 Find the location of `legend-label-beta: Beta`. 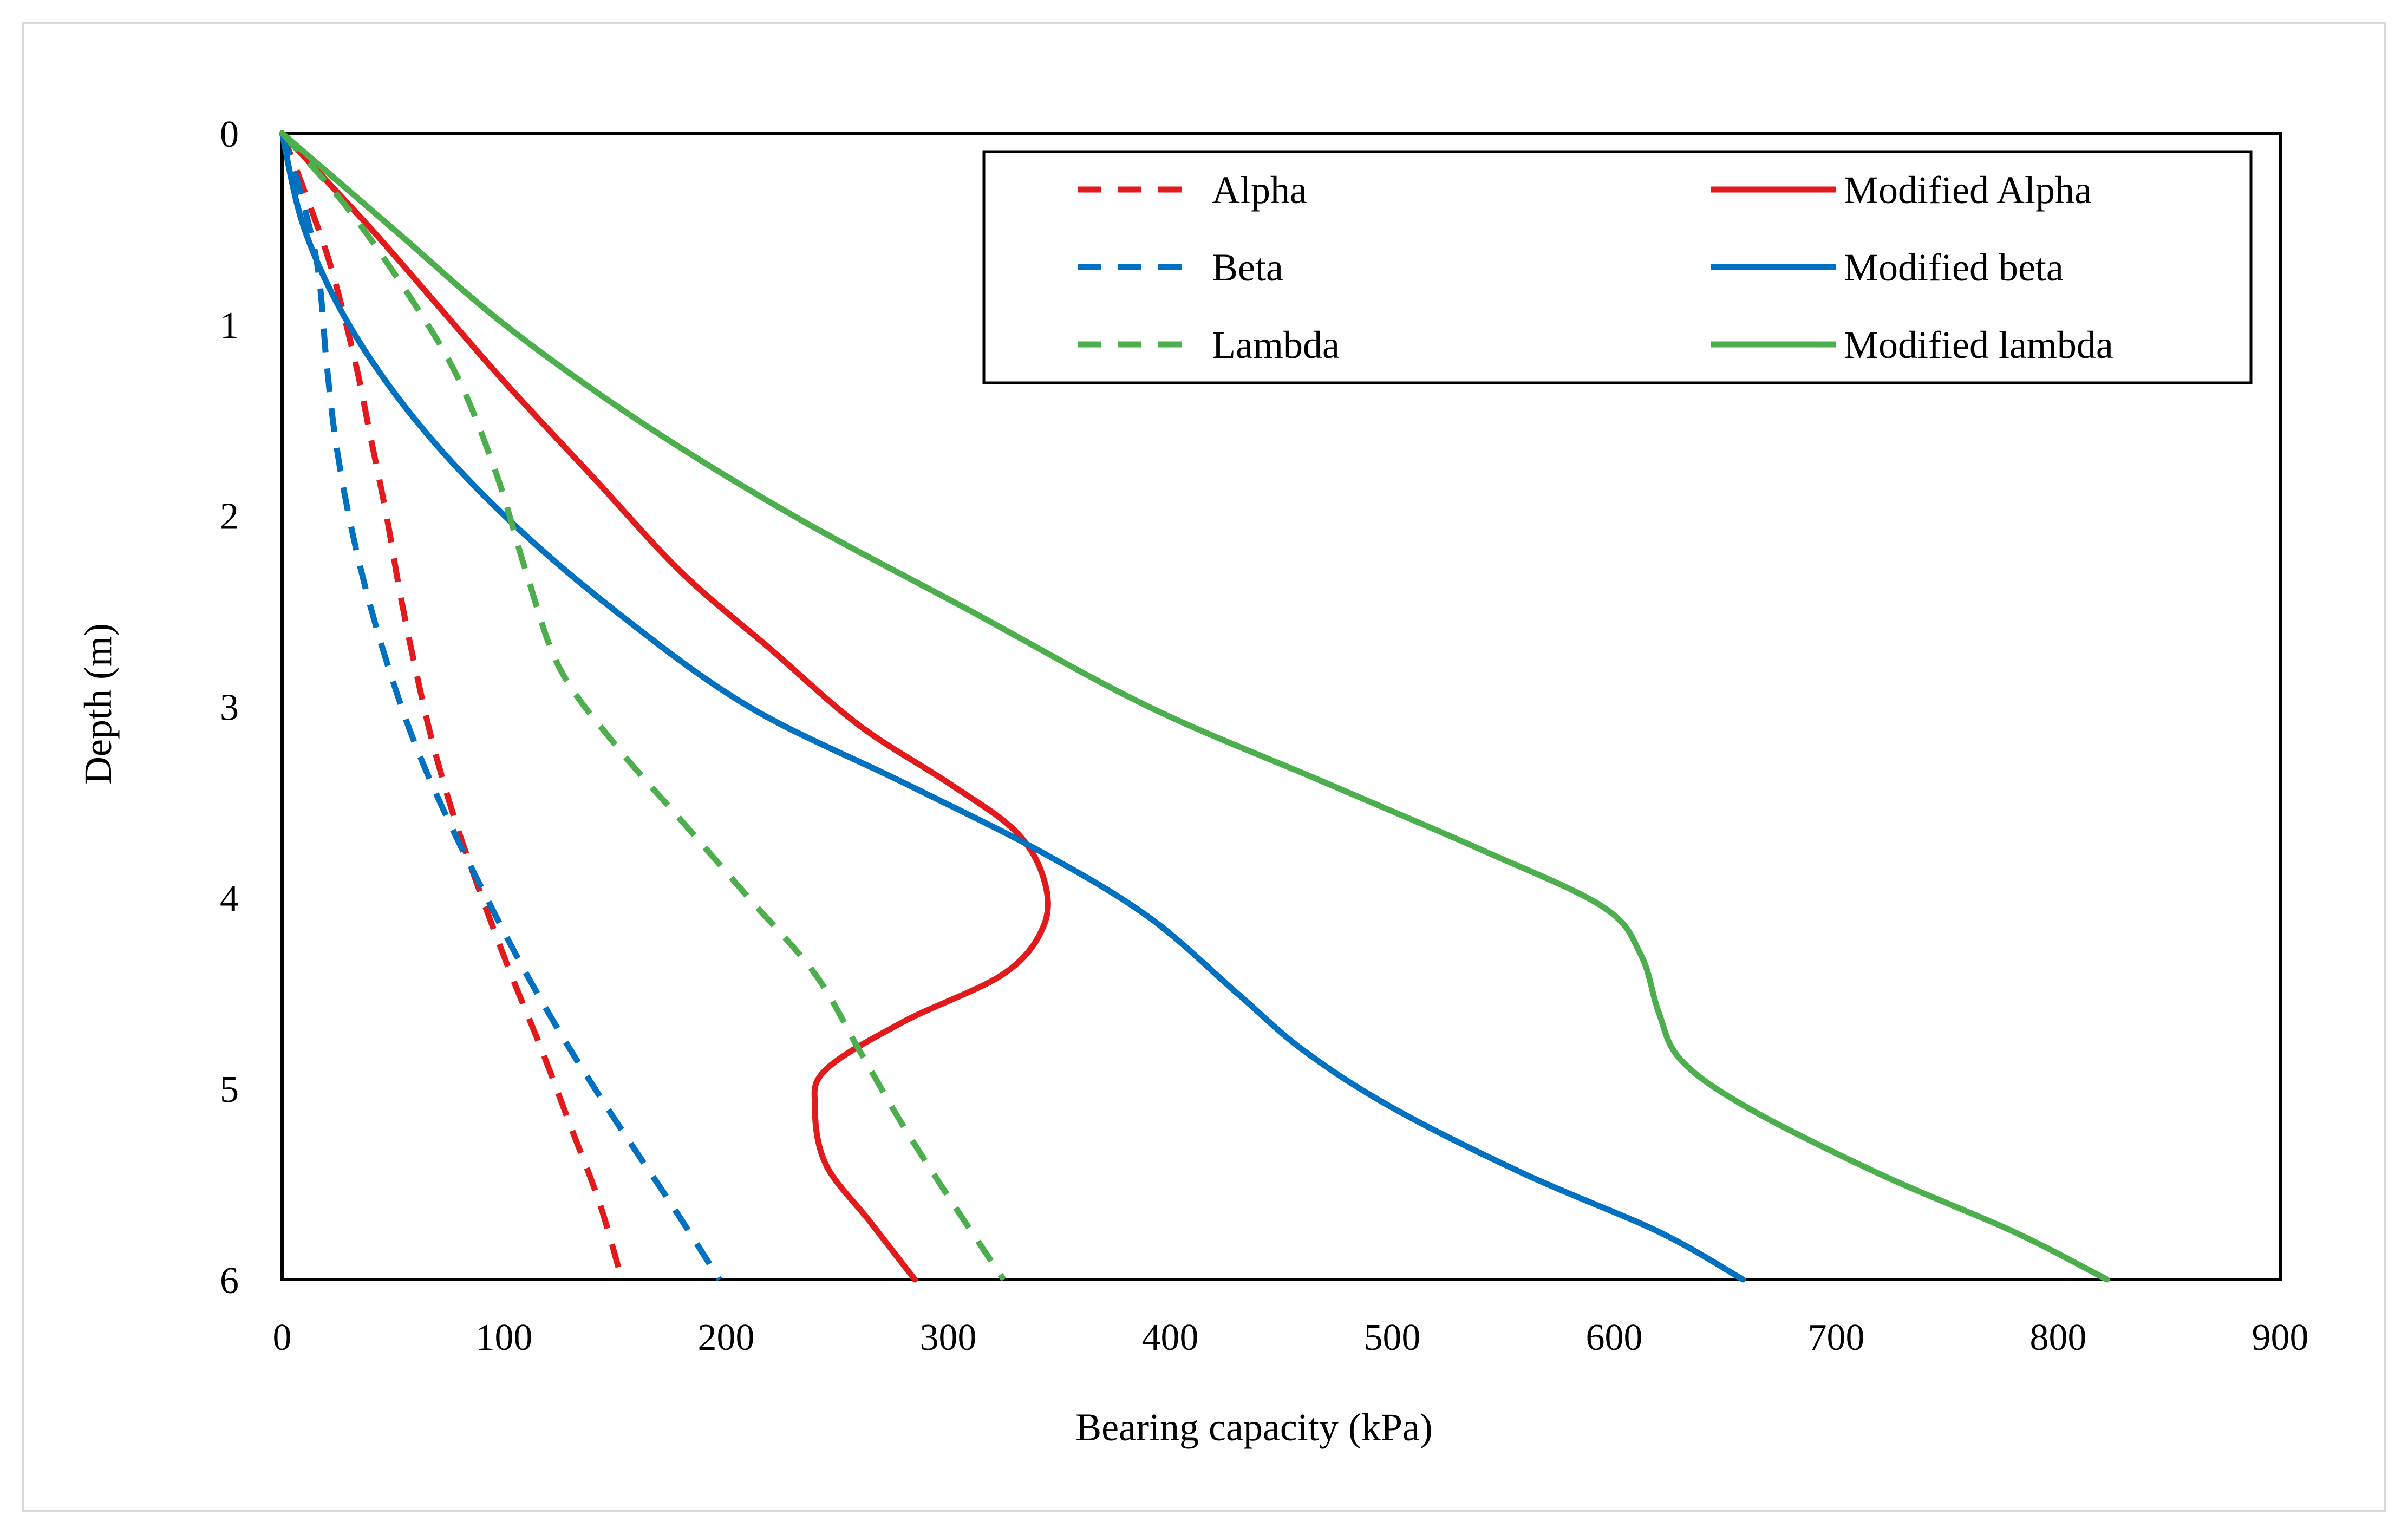

legend-label-beta: Beta is located at coordinates (1247, 267).